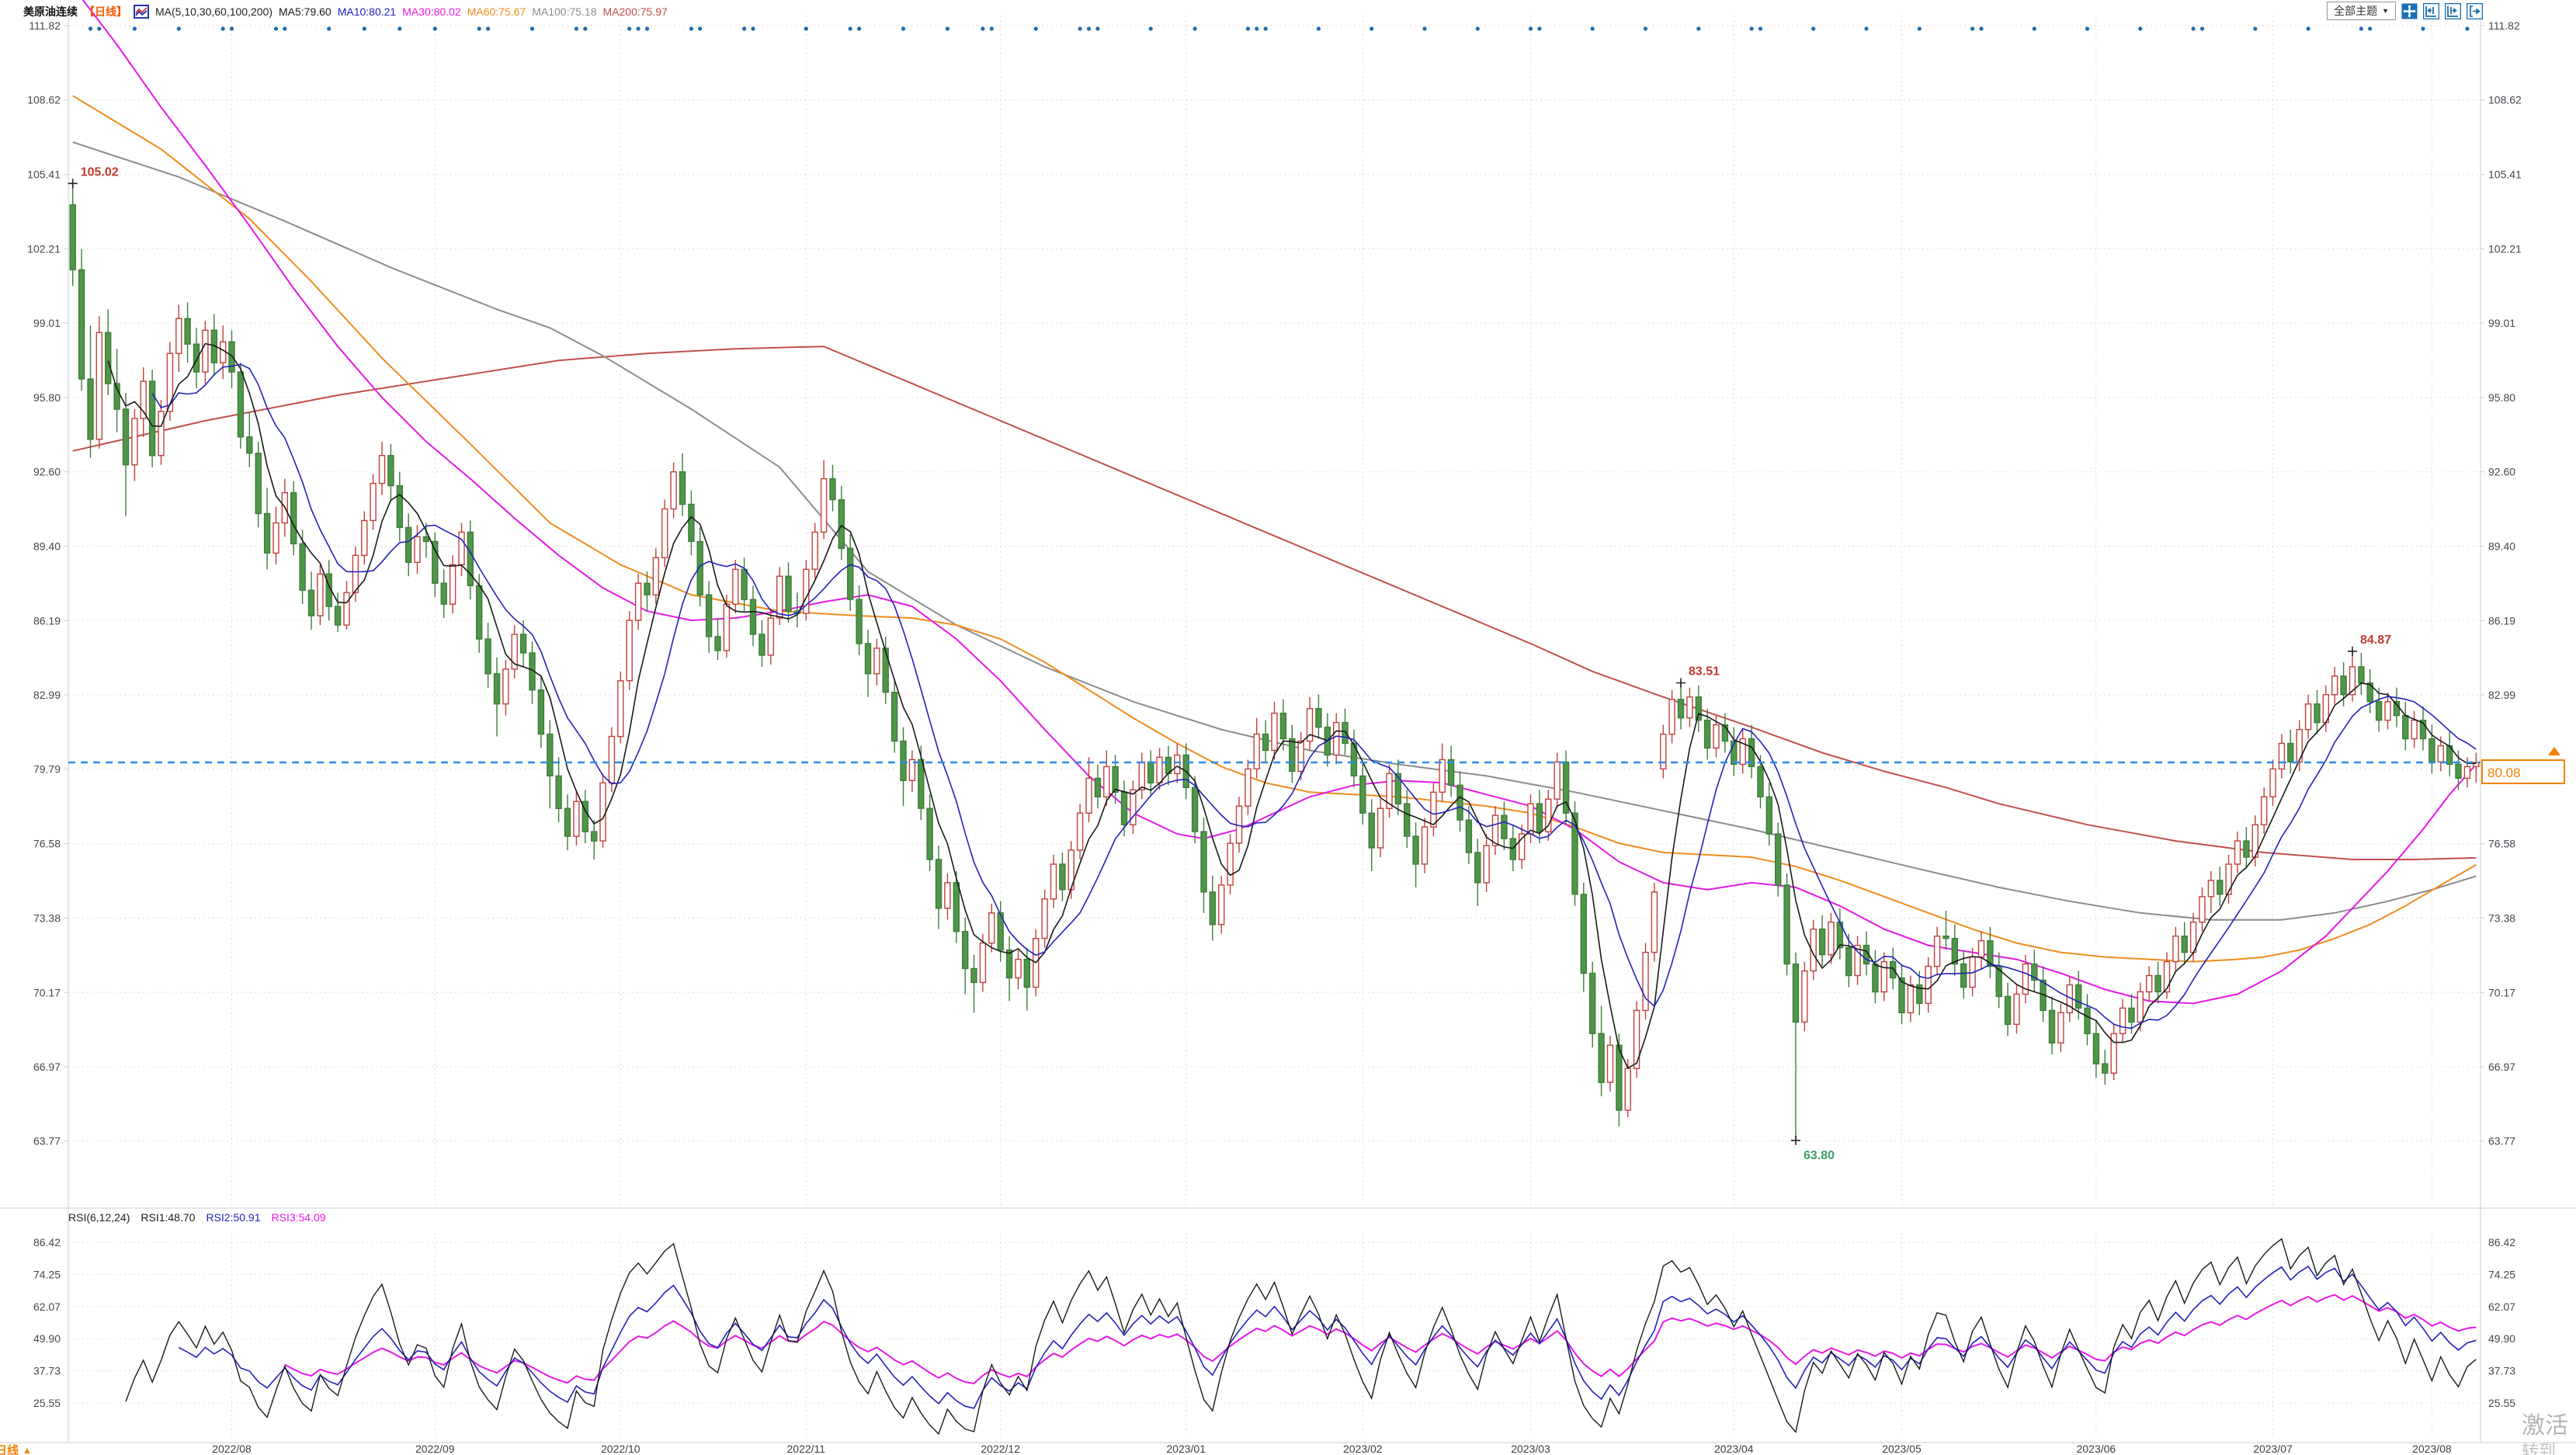 The width and height of the screenshot is (2576, 1455). What do you see at coordinates (2361, 11) in the screenshot?
I see `theme-dropdown: 全部主题 ▼` at bounding box center [2361, 11].